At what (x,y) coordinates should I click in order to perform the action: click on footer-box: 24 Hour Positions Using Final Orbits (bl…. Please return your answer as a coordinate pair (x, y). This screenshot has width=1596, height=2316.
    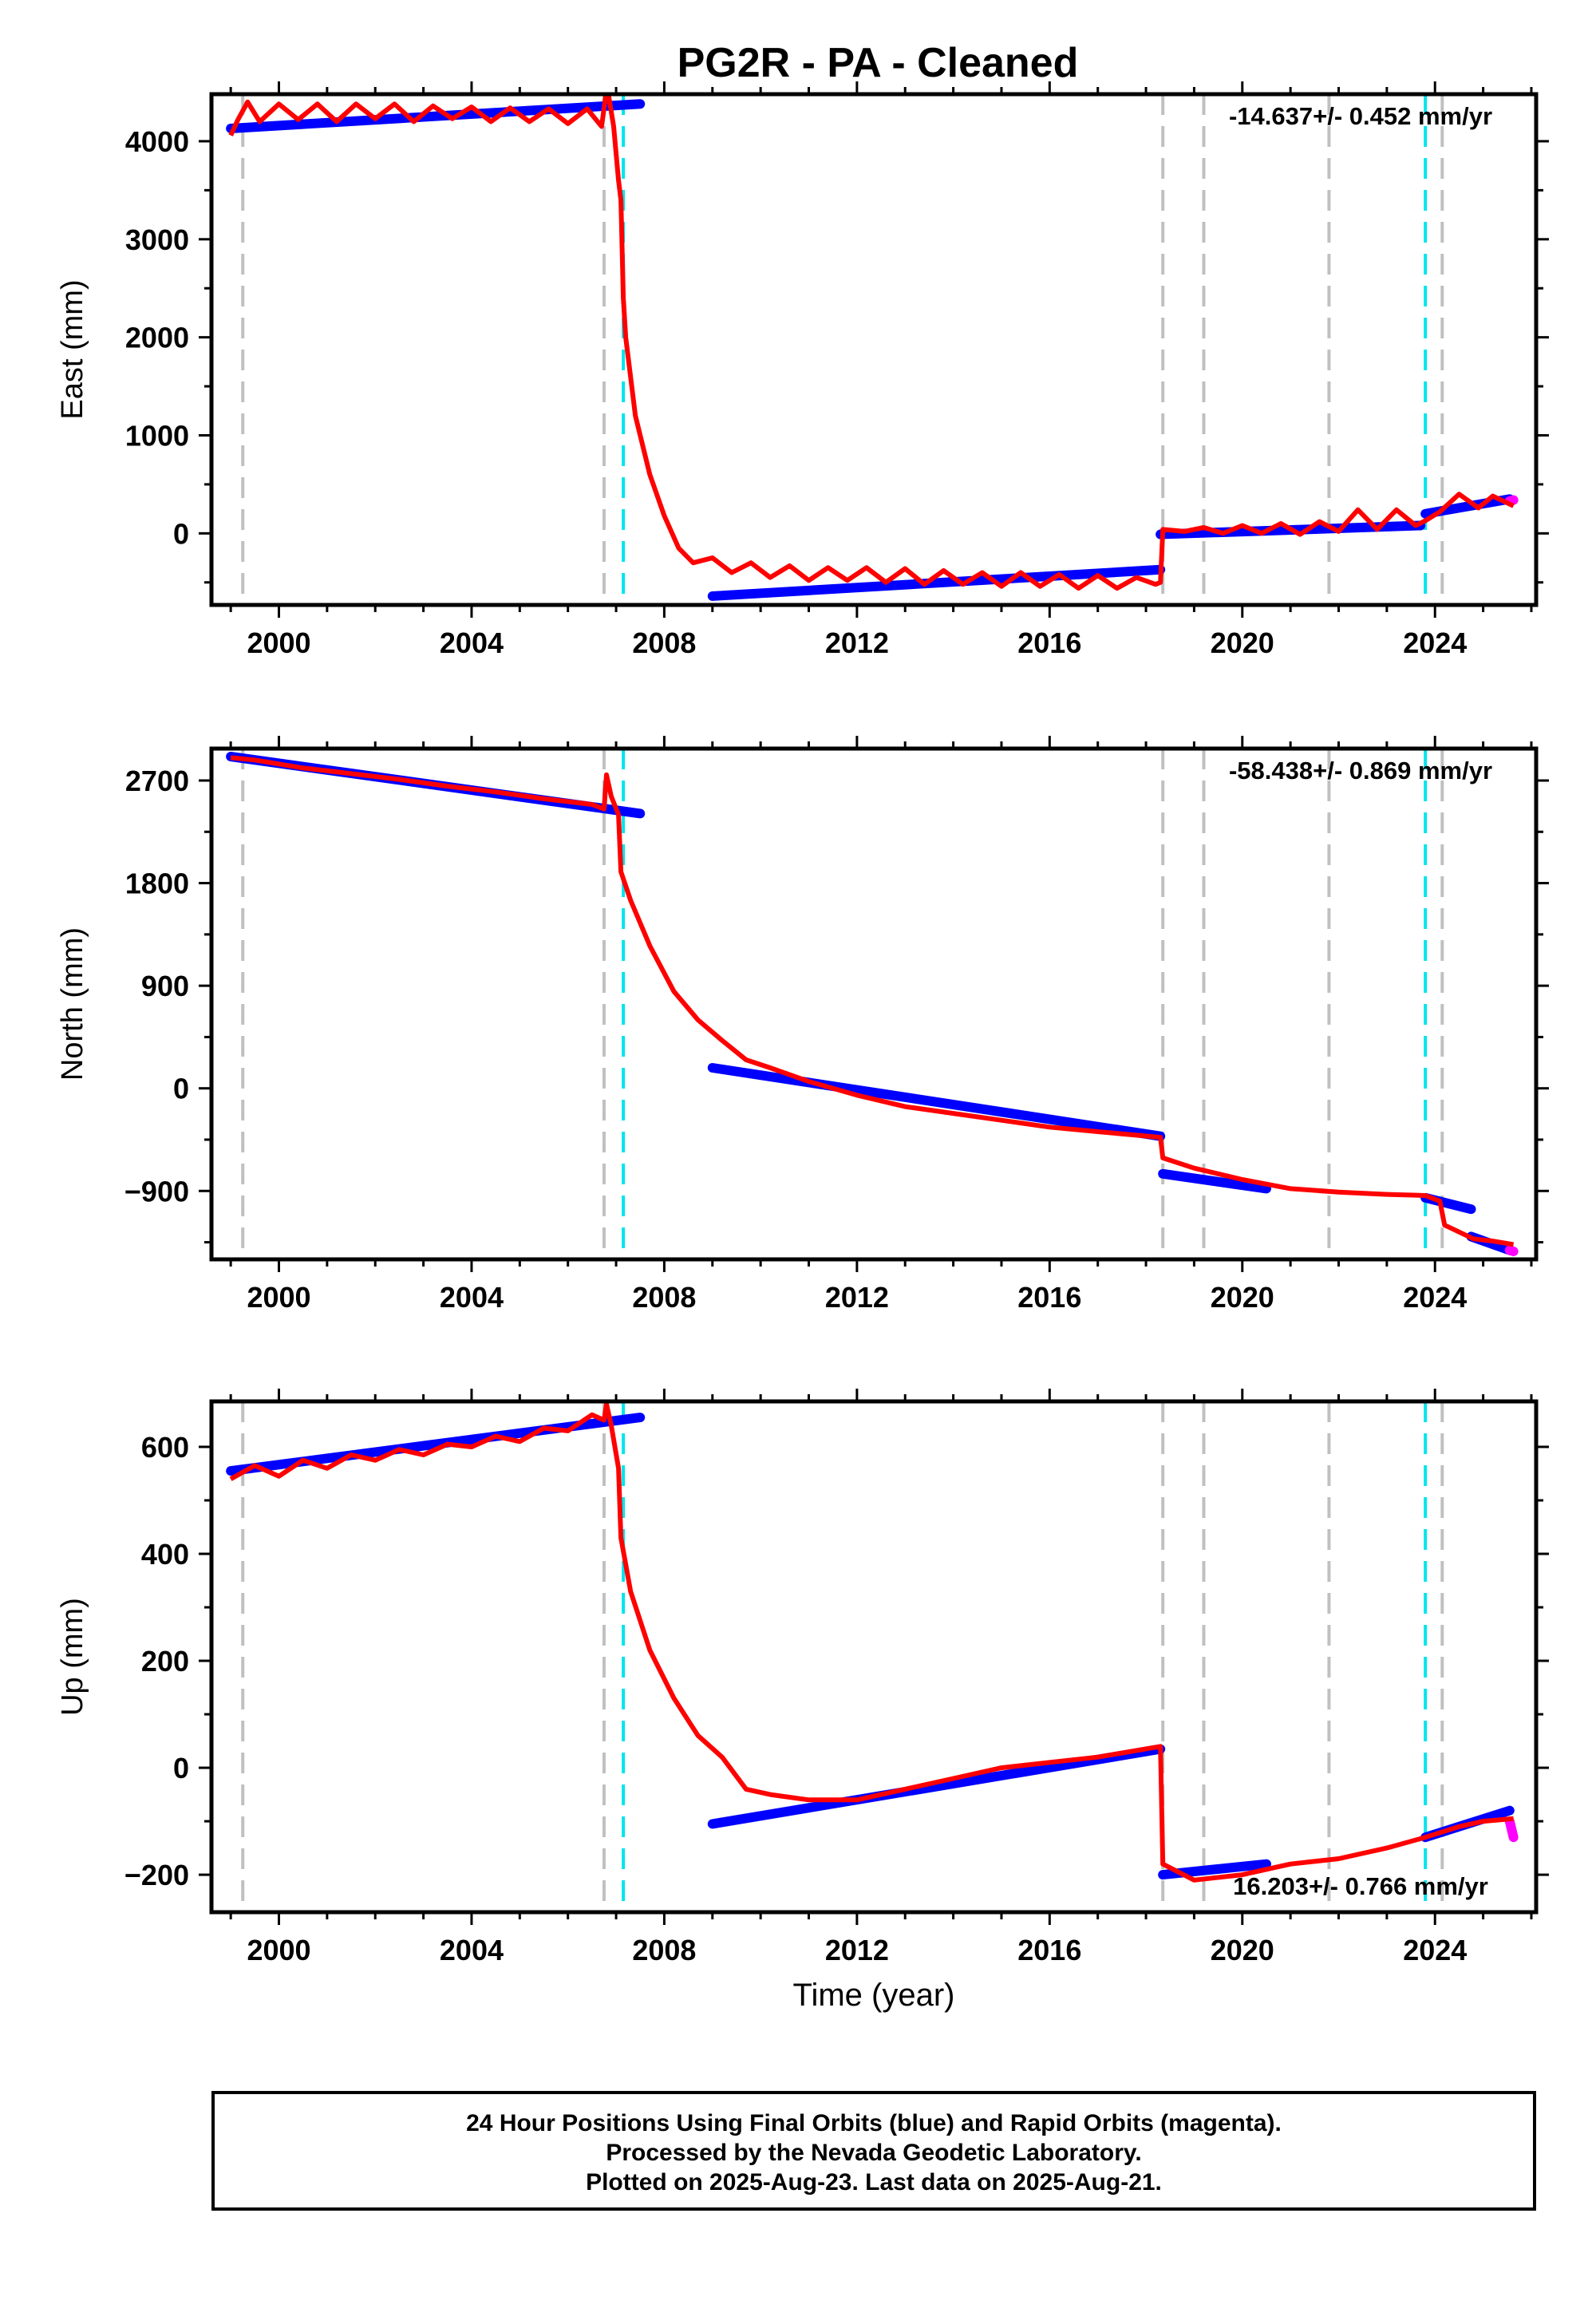
    Looking at the image, I should click on (873, 2151).